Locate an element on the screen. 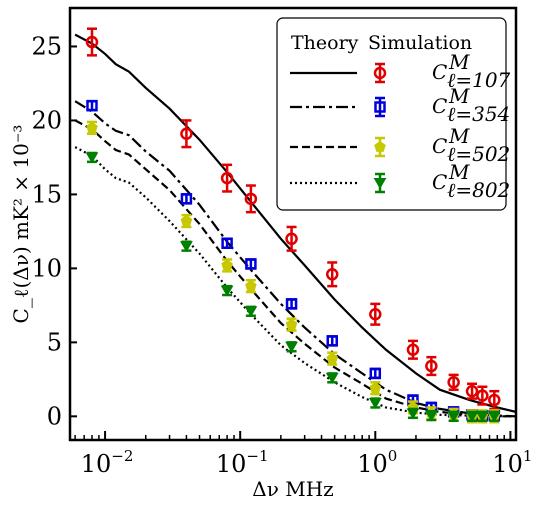  sim-point-0-4-shape is located at coordinates (291, 239).